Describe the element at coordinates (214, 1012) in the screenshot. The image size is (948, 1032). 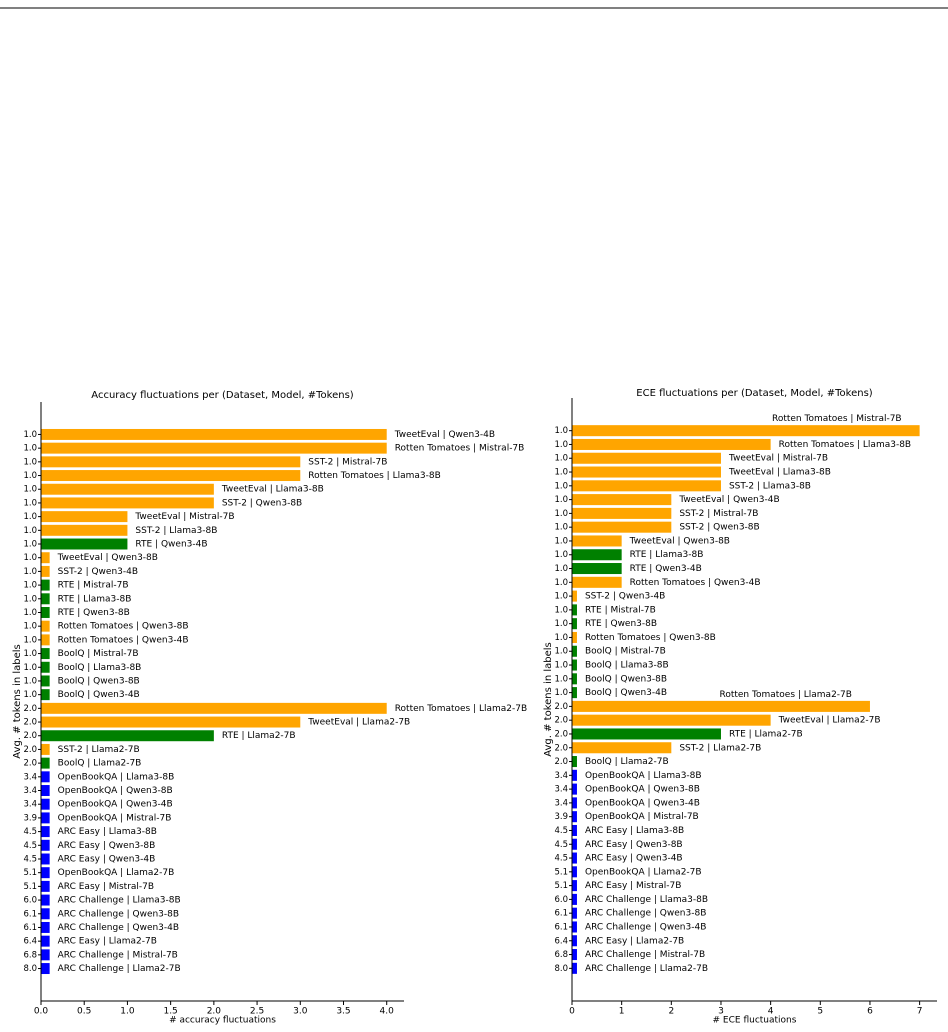
I see `x-tick-label: 2.0` at that location.